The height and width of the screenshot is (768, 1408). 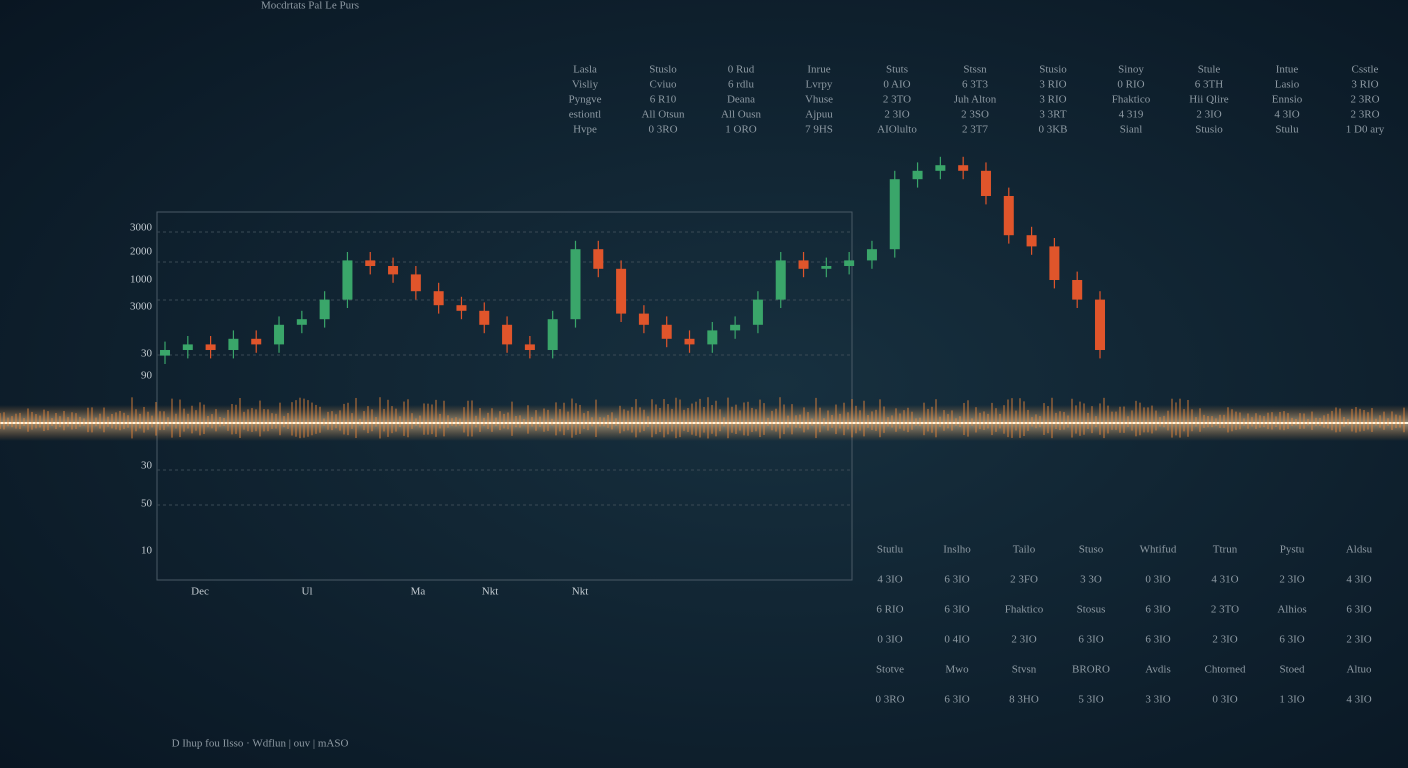 I want to click on table-cell: Inslho, so click(x=957, y=550).